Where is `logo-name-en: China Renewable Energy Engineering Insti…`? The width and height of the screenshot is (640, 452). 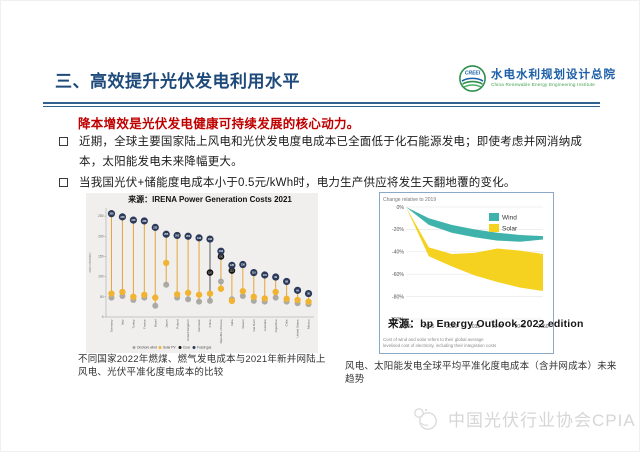
logo-name-en: China Renewable Energy Engineering Insti… is located at coordinates (543, 84).